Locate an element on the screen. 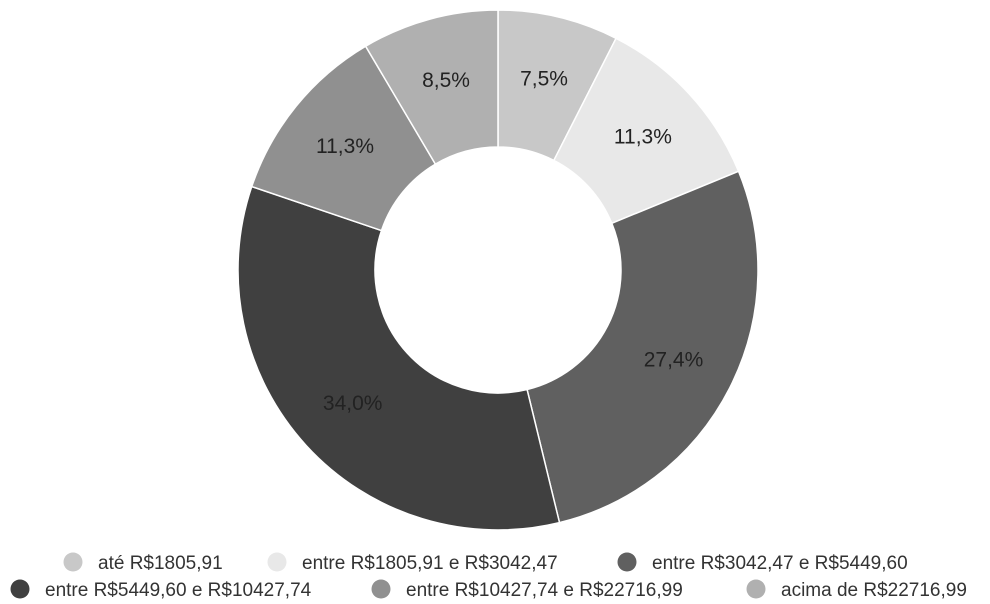  slice-data-label-1: 7,5% is located at coordinates (544, 78).